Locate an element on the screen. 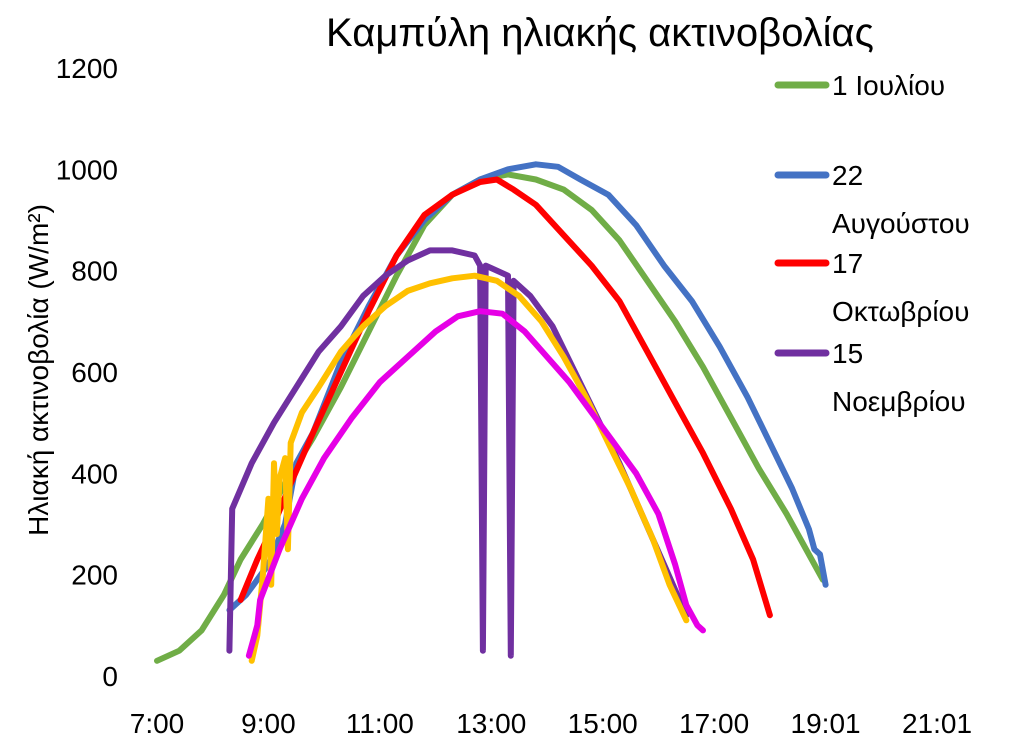 Image resolution: width=1016 pixels, height=739 pixels. x-tick-label: 11:00 is located at coordinates (380, 723).